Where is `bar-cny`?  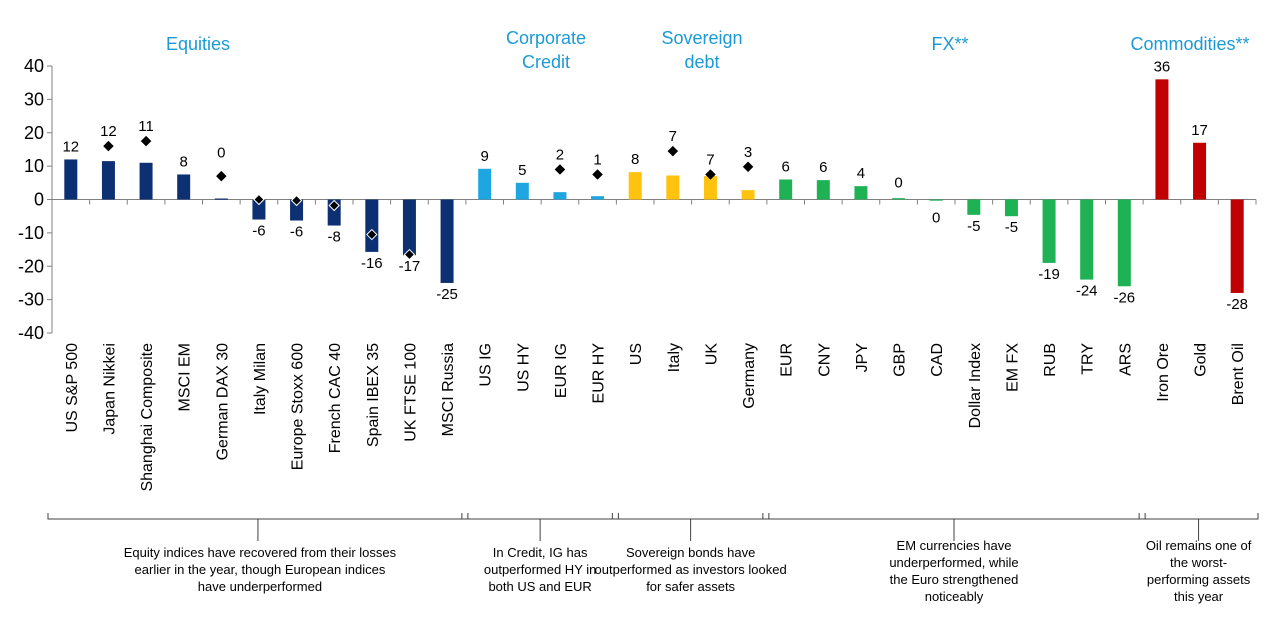
bar-cny is located at coordinates (823, 190).